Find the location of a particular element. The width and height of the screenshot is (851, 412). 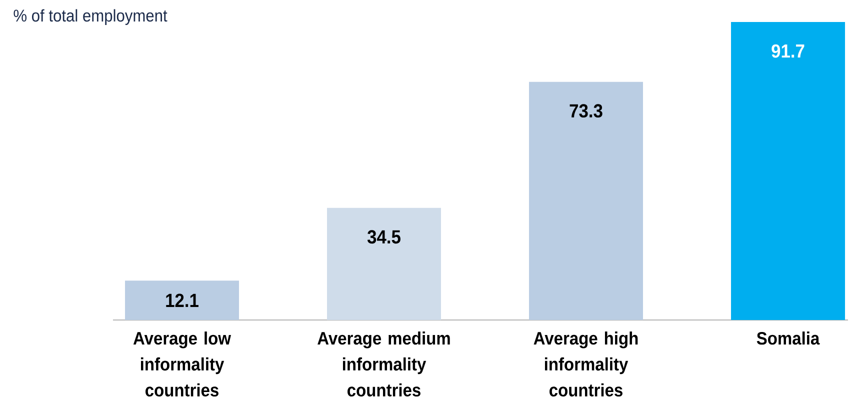

x-tick-label: Average low informality countries is located at coordinates (182, 364).